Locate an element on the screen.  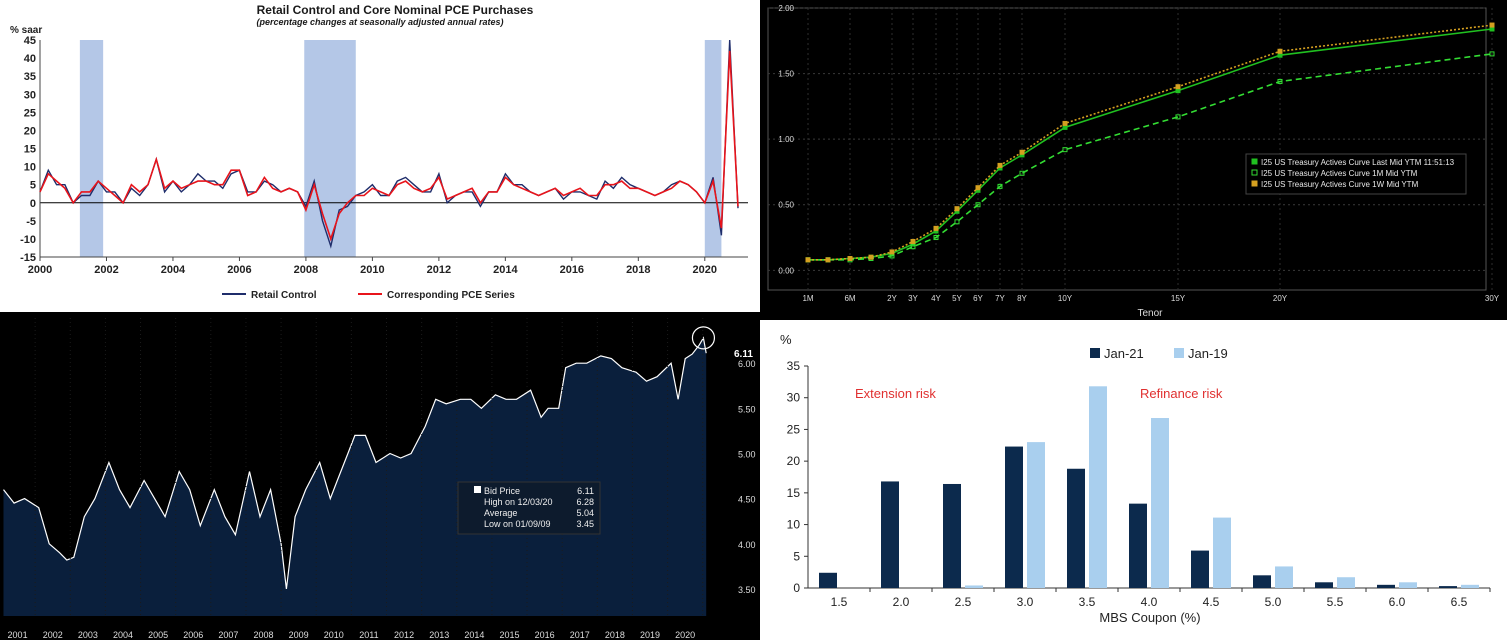
legend-label: Average is located at coordinates (500, 513).